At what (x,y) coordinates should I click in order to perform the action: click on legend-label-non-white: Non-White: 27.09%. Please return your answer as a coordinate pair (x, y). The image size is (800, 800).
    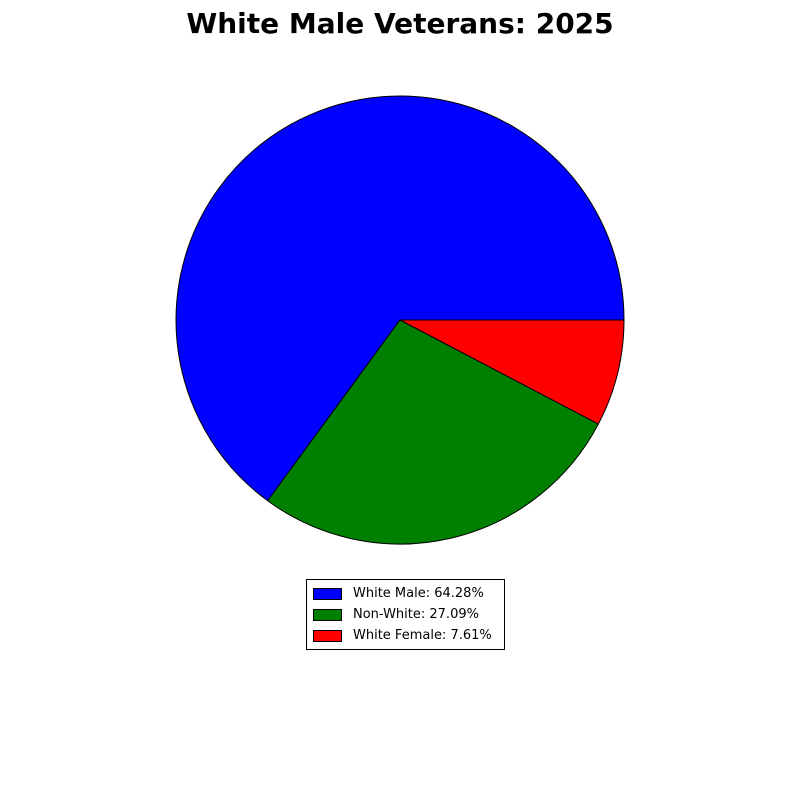
    Looking at the image, I should click on (416, 614).